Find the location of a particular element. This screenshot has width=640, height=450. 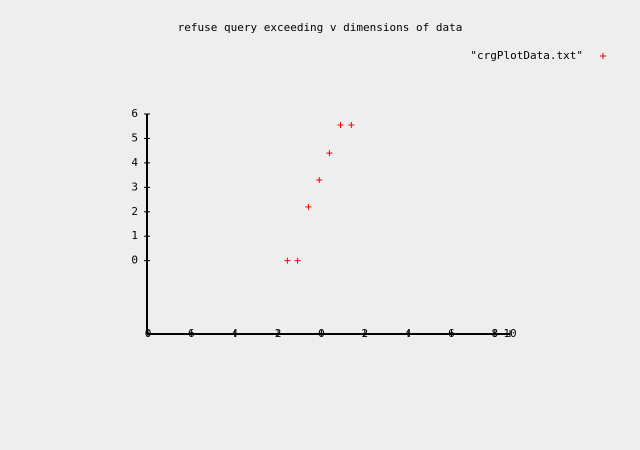

y-tick-label: 3 is located at coordinates (134, 186).